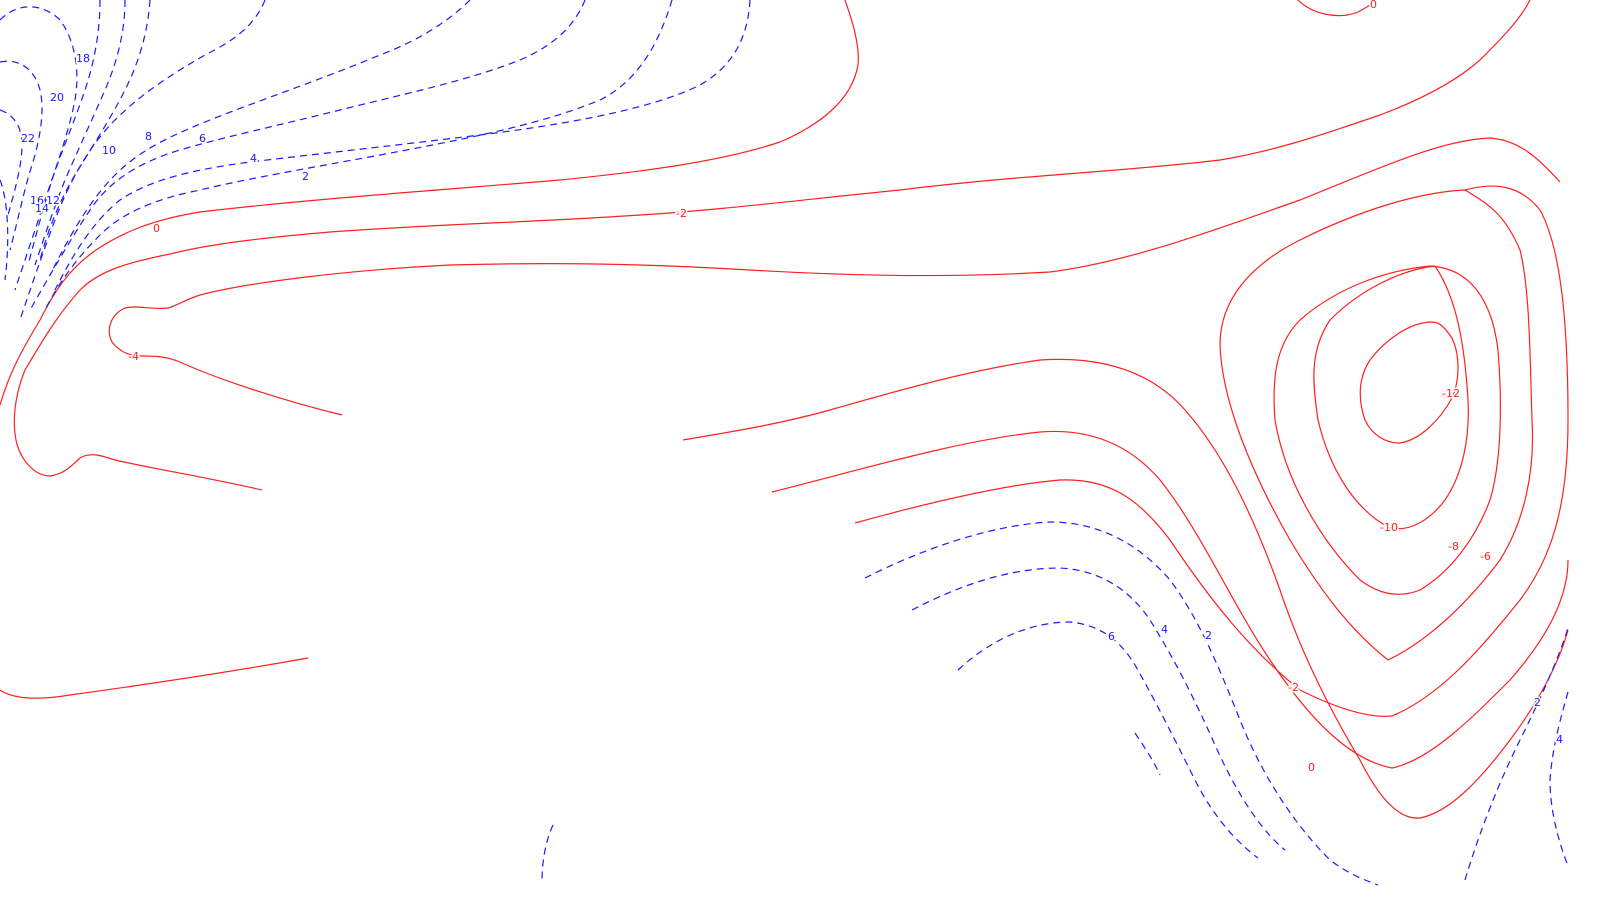  I want to click on label-neg-0-topright: 0, so click(1373, 5).